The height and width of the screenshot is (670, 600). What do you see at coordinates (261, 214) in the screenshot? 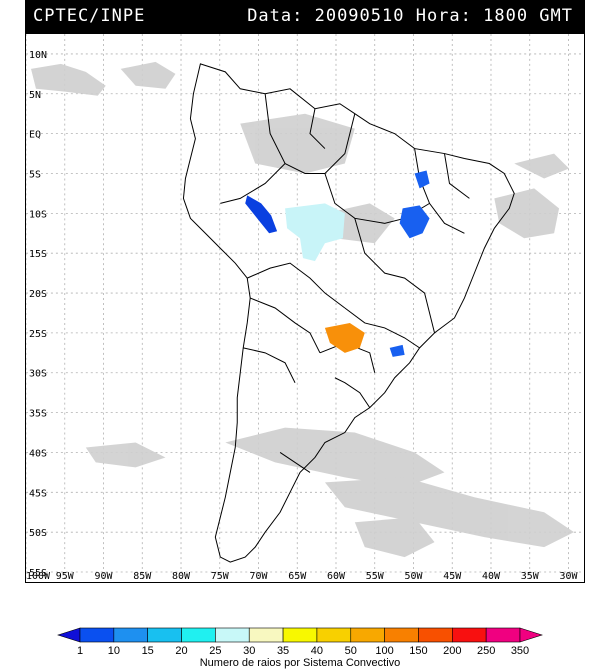
I see `system-blue-west` at bounding box center [261, 214].